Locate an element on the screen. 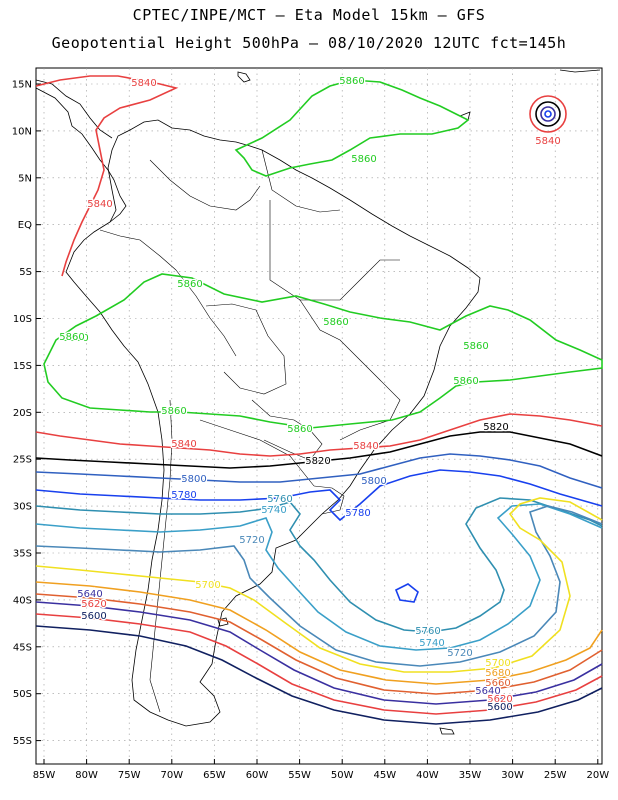  lat-label: 5N is located at coordinates (25, 178).